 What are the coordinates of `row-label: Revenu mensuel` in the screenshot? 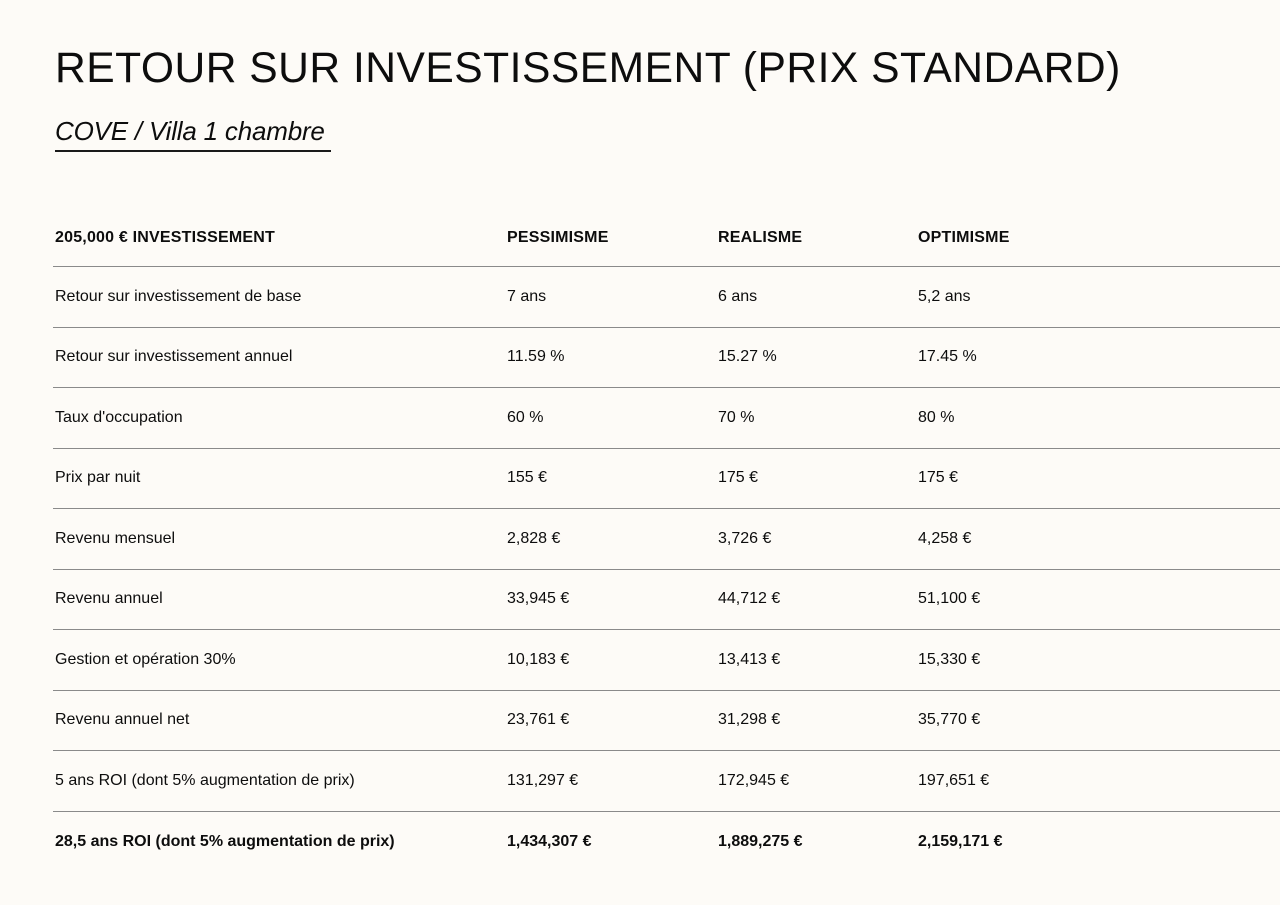 It's located at (115, 538).